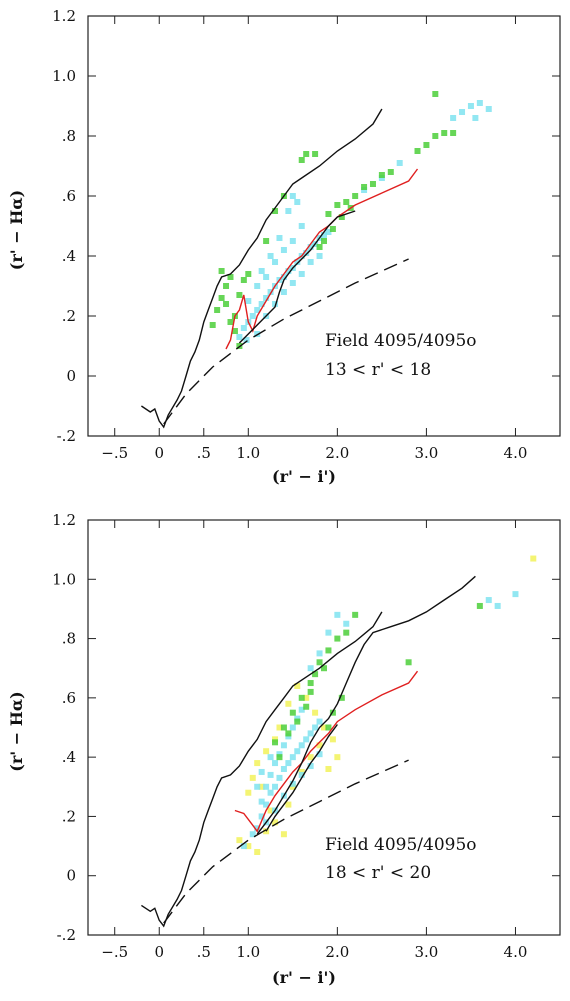 This screenshot has height=1001, width=570. Describe the element at coordinates (248, 453) in the screenshot. I see `x-tick-label: 1.0` at that location.